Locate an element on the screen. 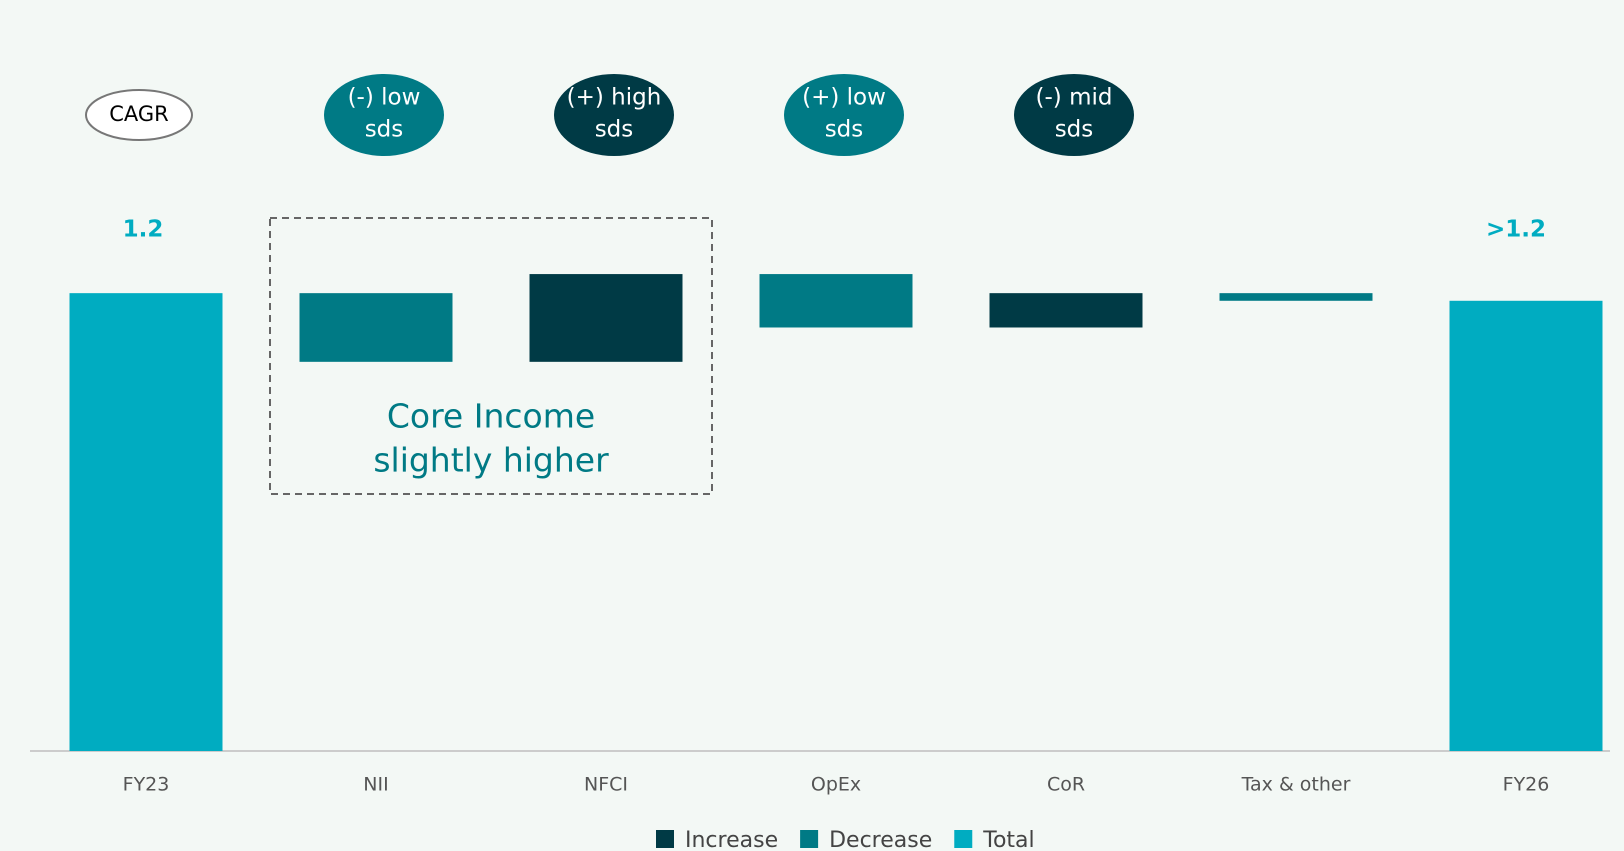 The image size is (1624, 851). x-tick-label: CoR is located at coordinates (1066, 785).